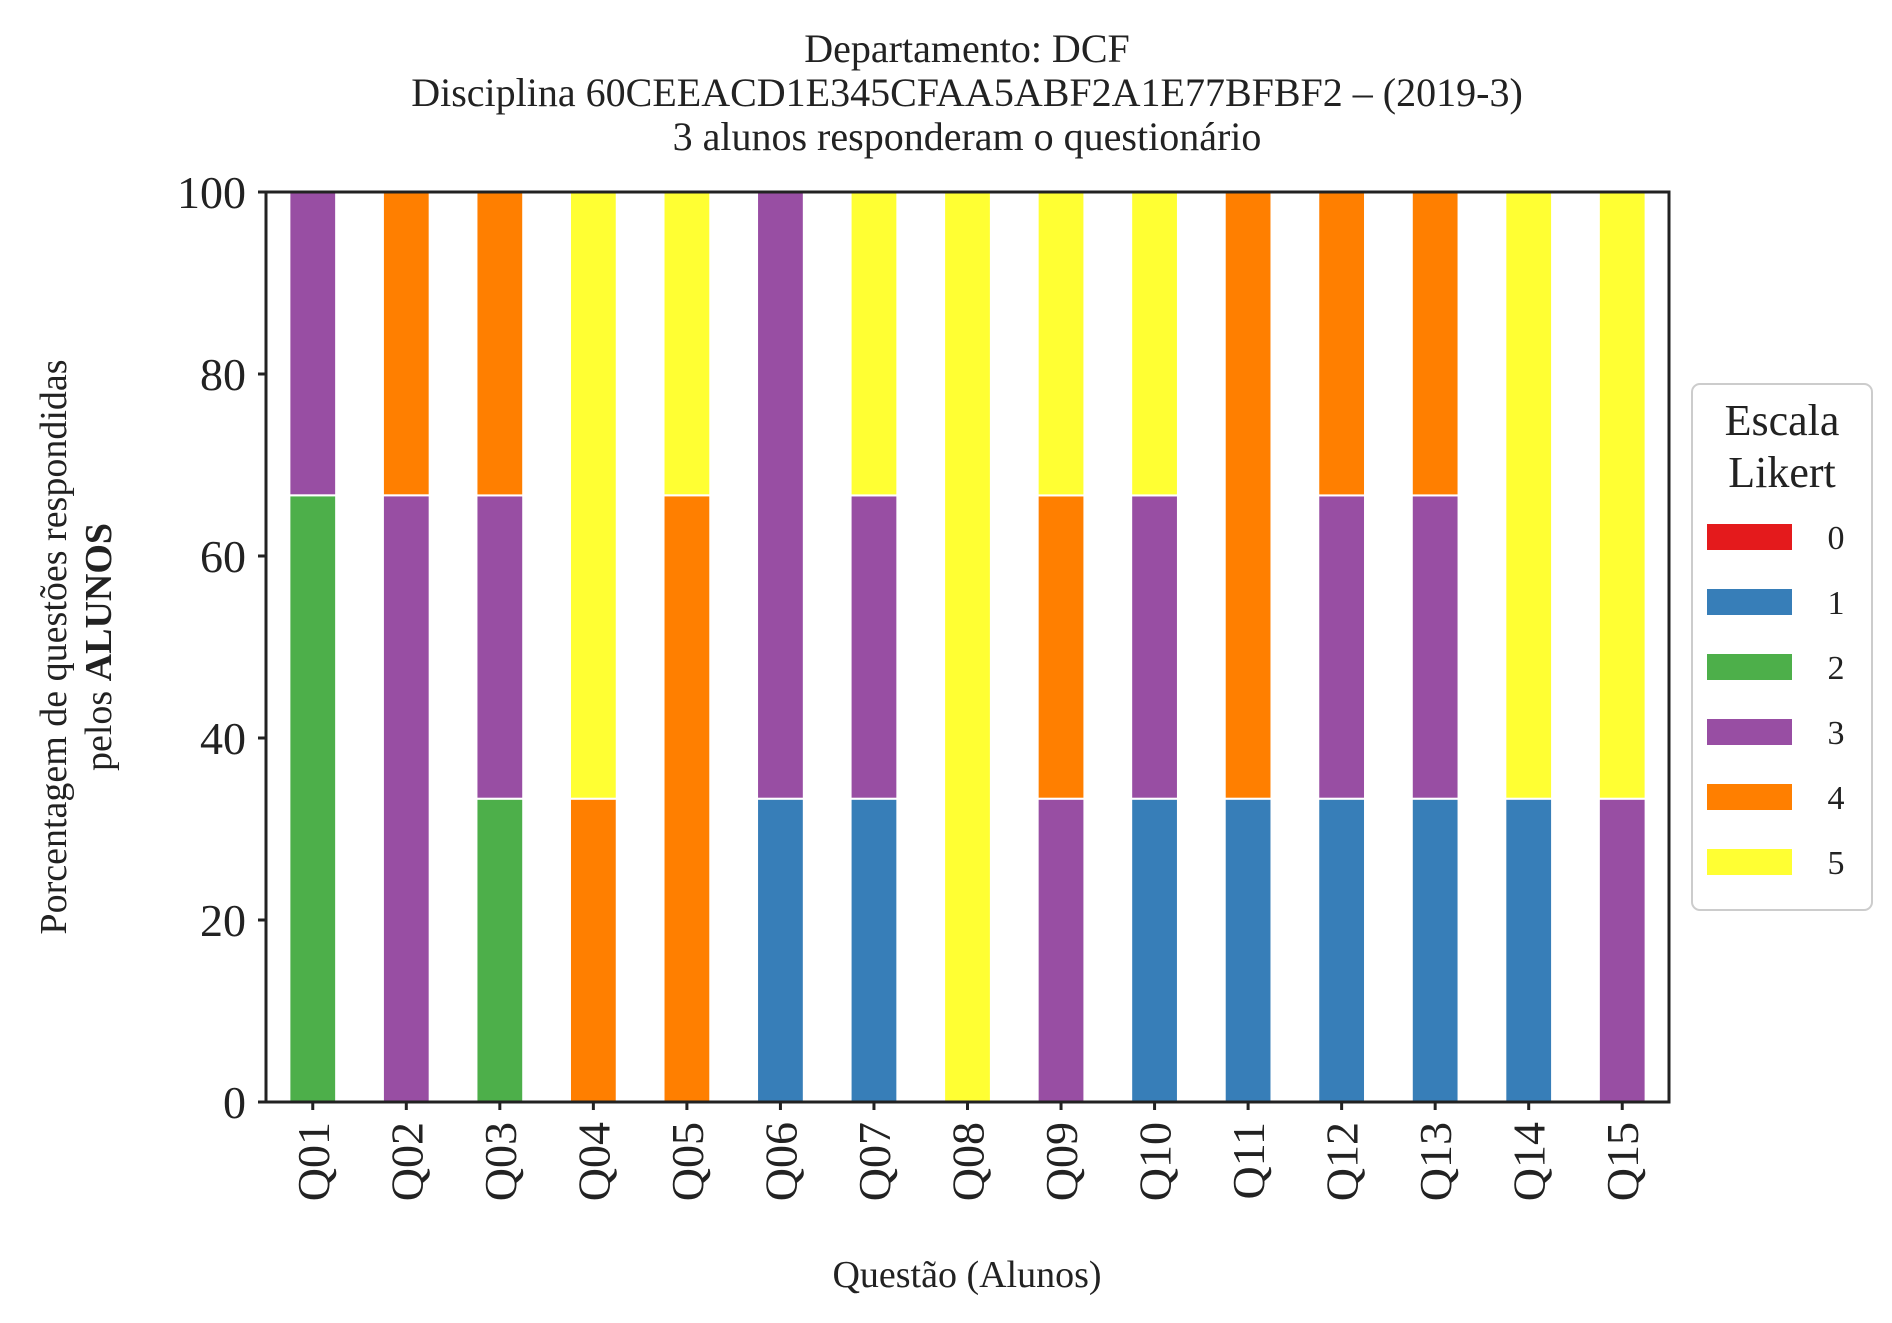  What do you see at coordinates (1836, 603) in the screenshot?
I see `legend-label-1: 1` at bounding box center [1836, 603].